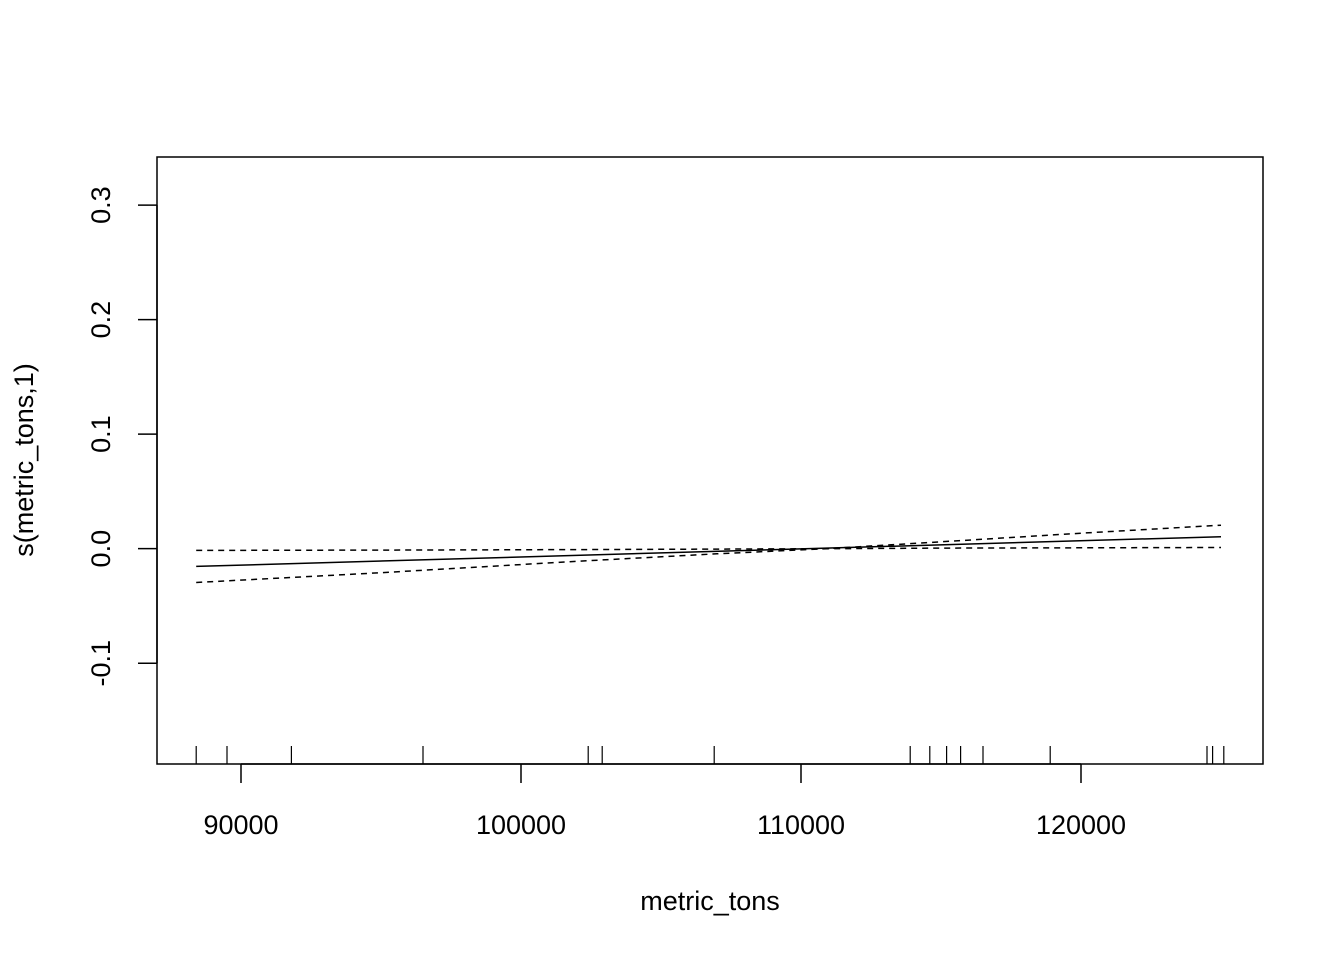  What do you see at coordinates (521, 825) in the screenshot?
I see `x-tick-label: 100000` at bounding box center [521, 825].